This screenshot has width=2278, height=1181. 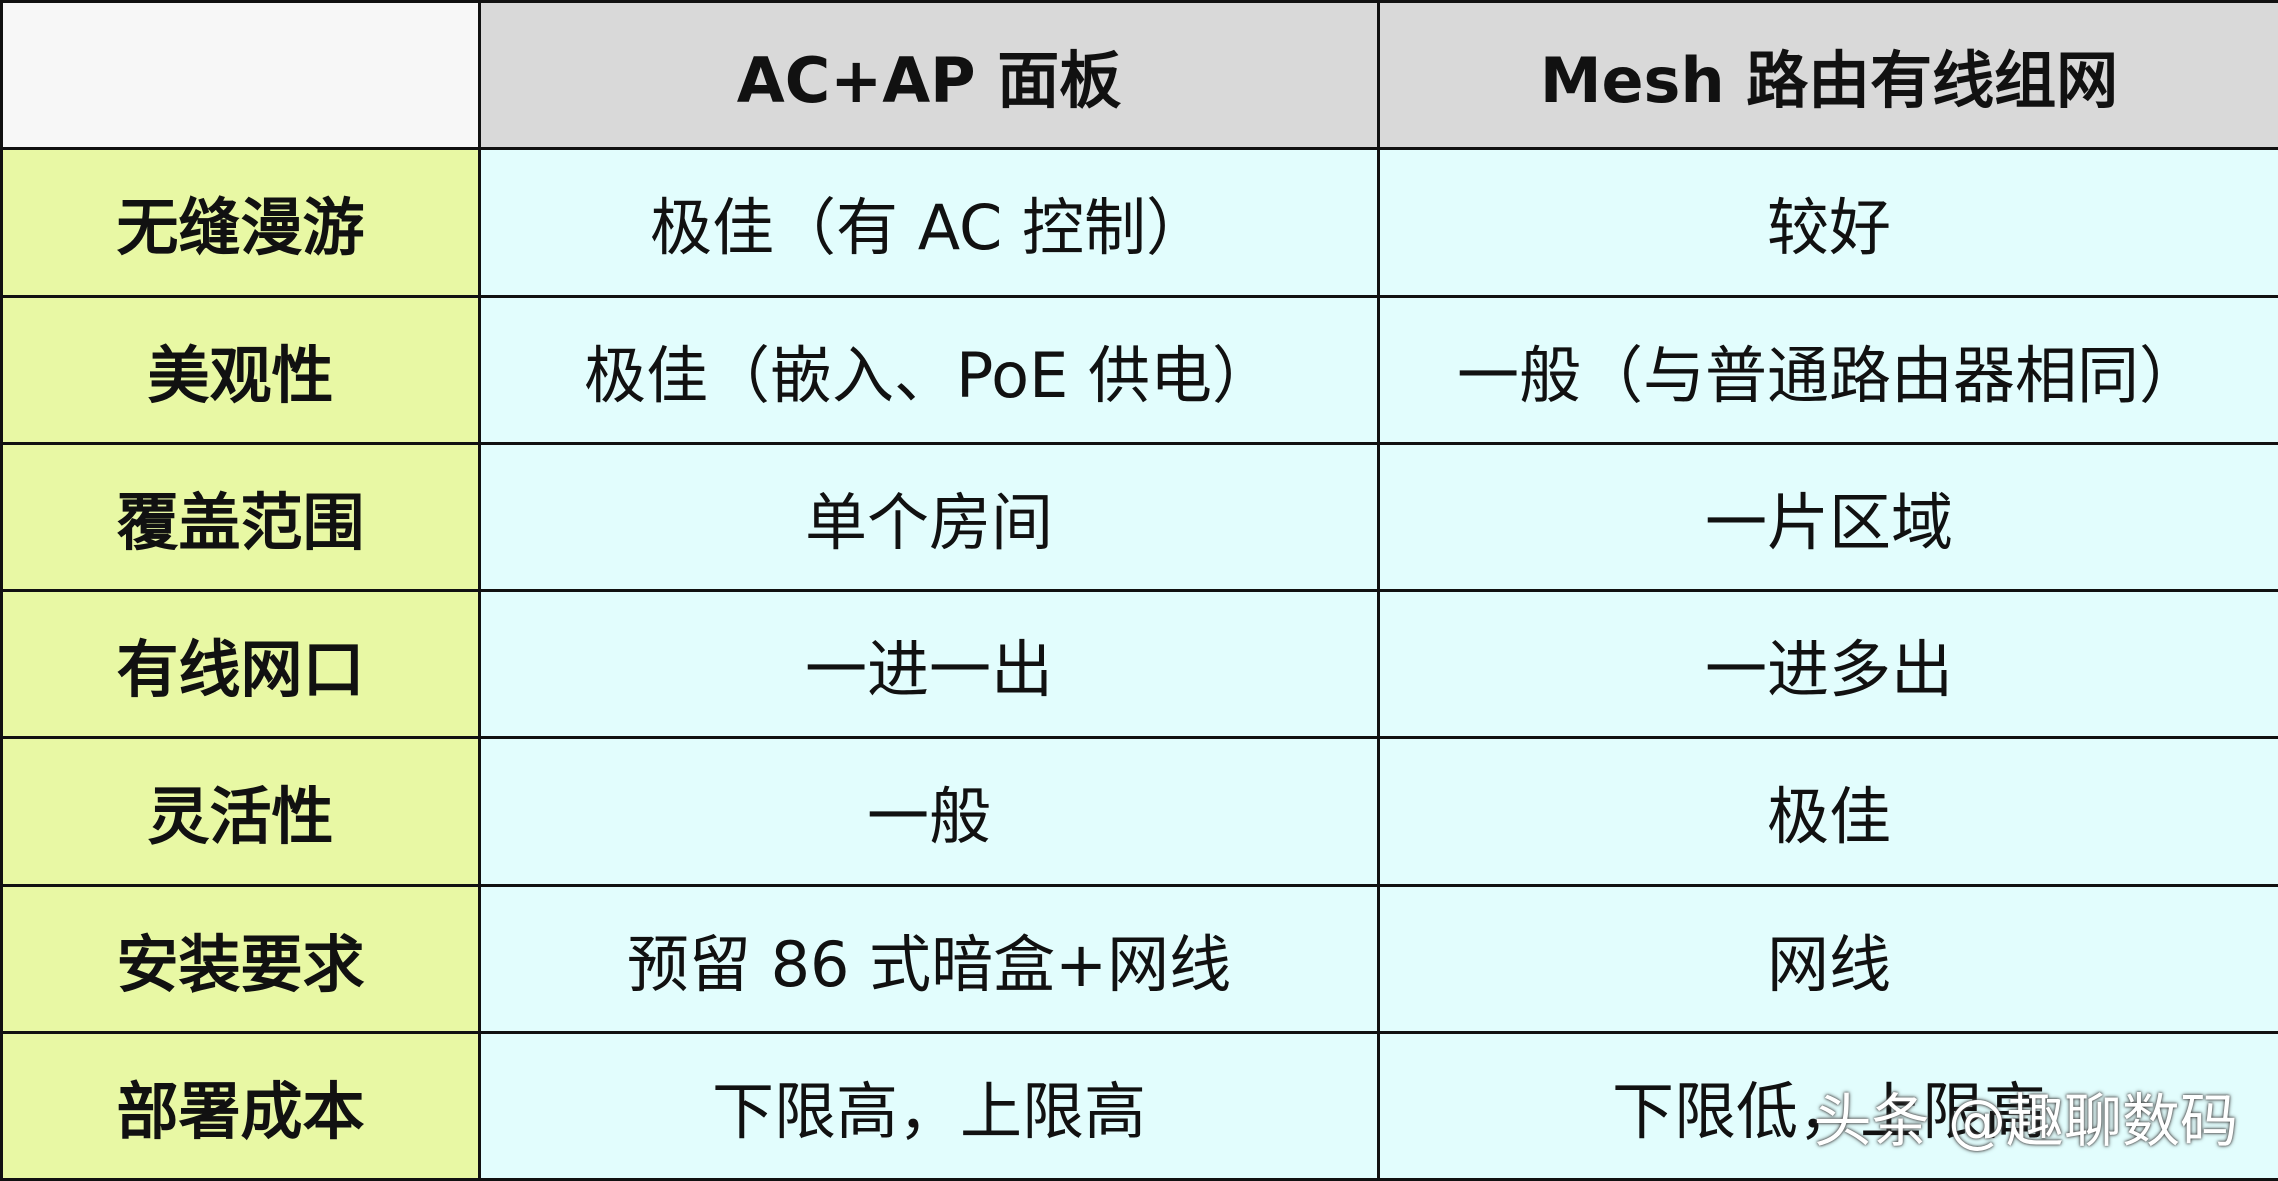 I want to click on table-cell: 一般（与普通路由器相同）, so click(x=1827, y=369).